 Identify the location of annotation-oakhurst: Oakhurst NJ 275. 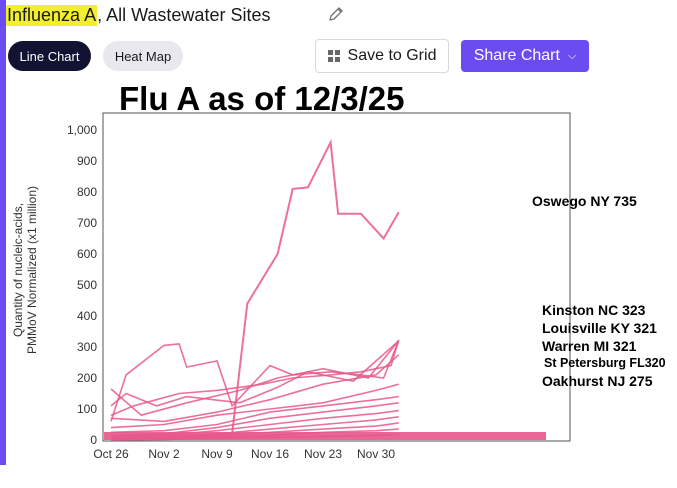
(597, 381).